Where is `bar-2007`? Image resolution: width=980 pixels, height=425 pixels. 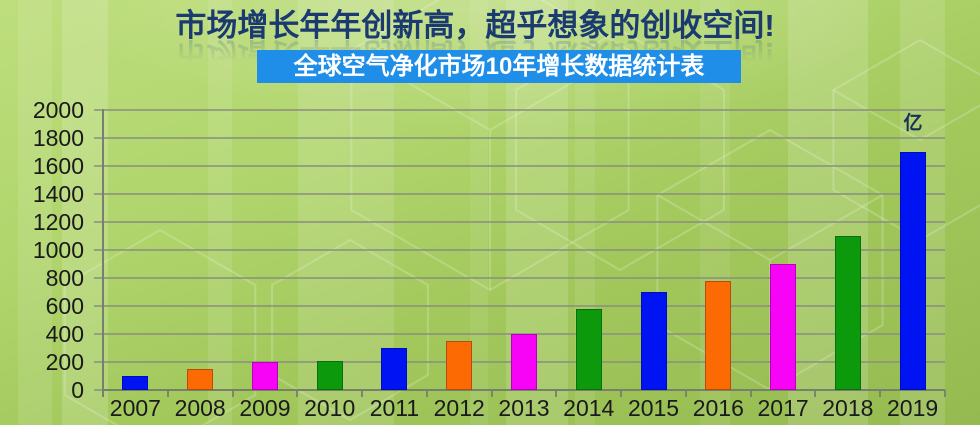
bar-2007 is located at coordinates (135, 383).